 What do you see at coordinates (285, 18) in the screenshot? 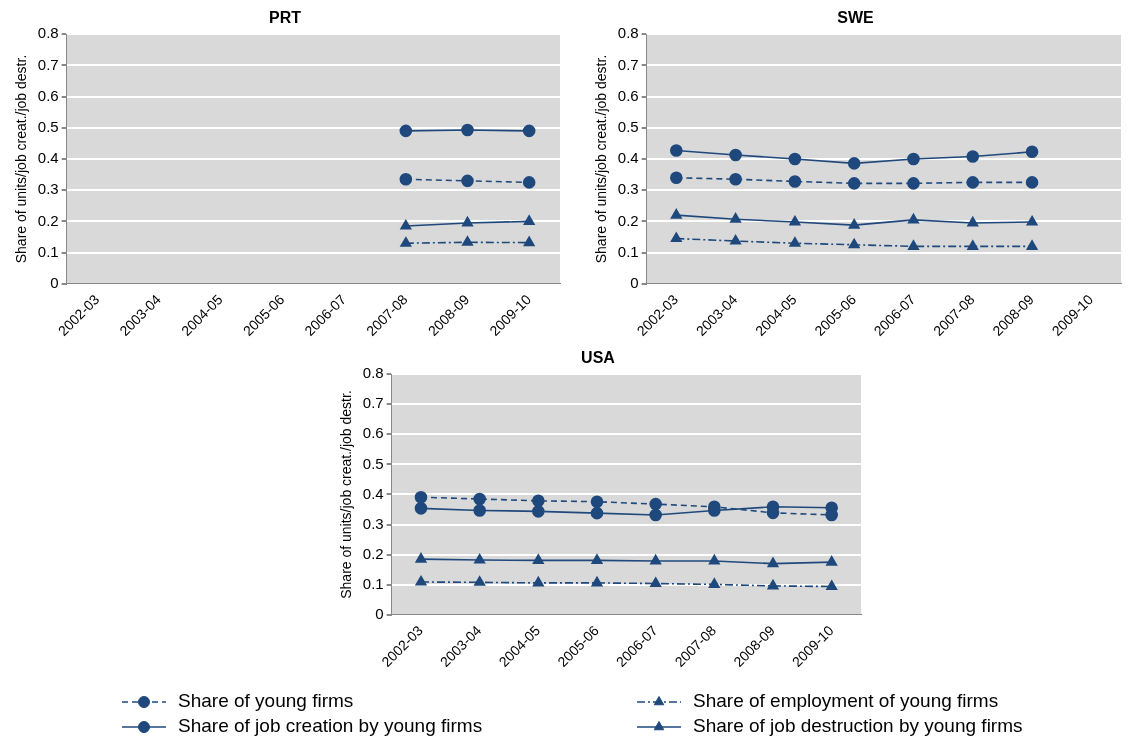
I see `chart-title: PRT` at bounding box center [285, 18].